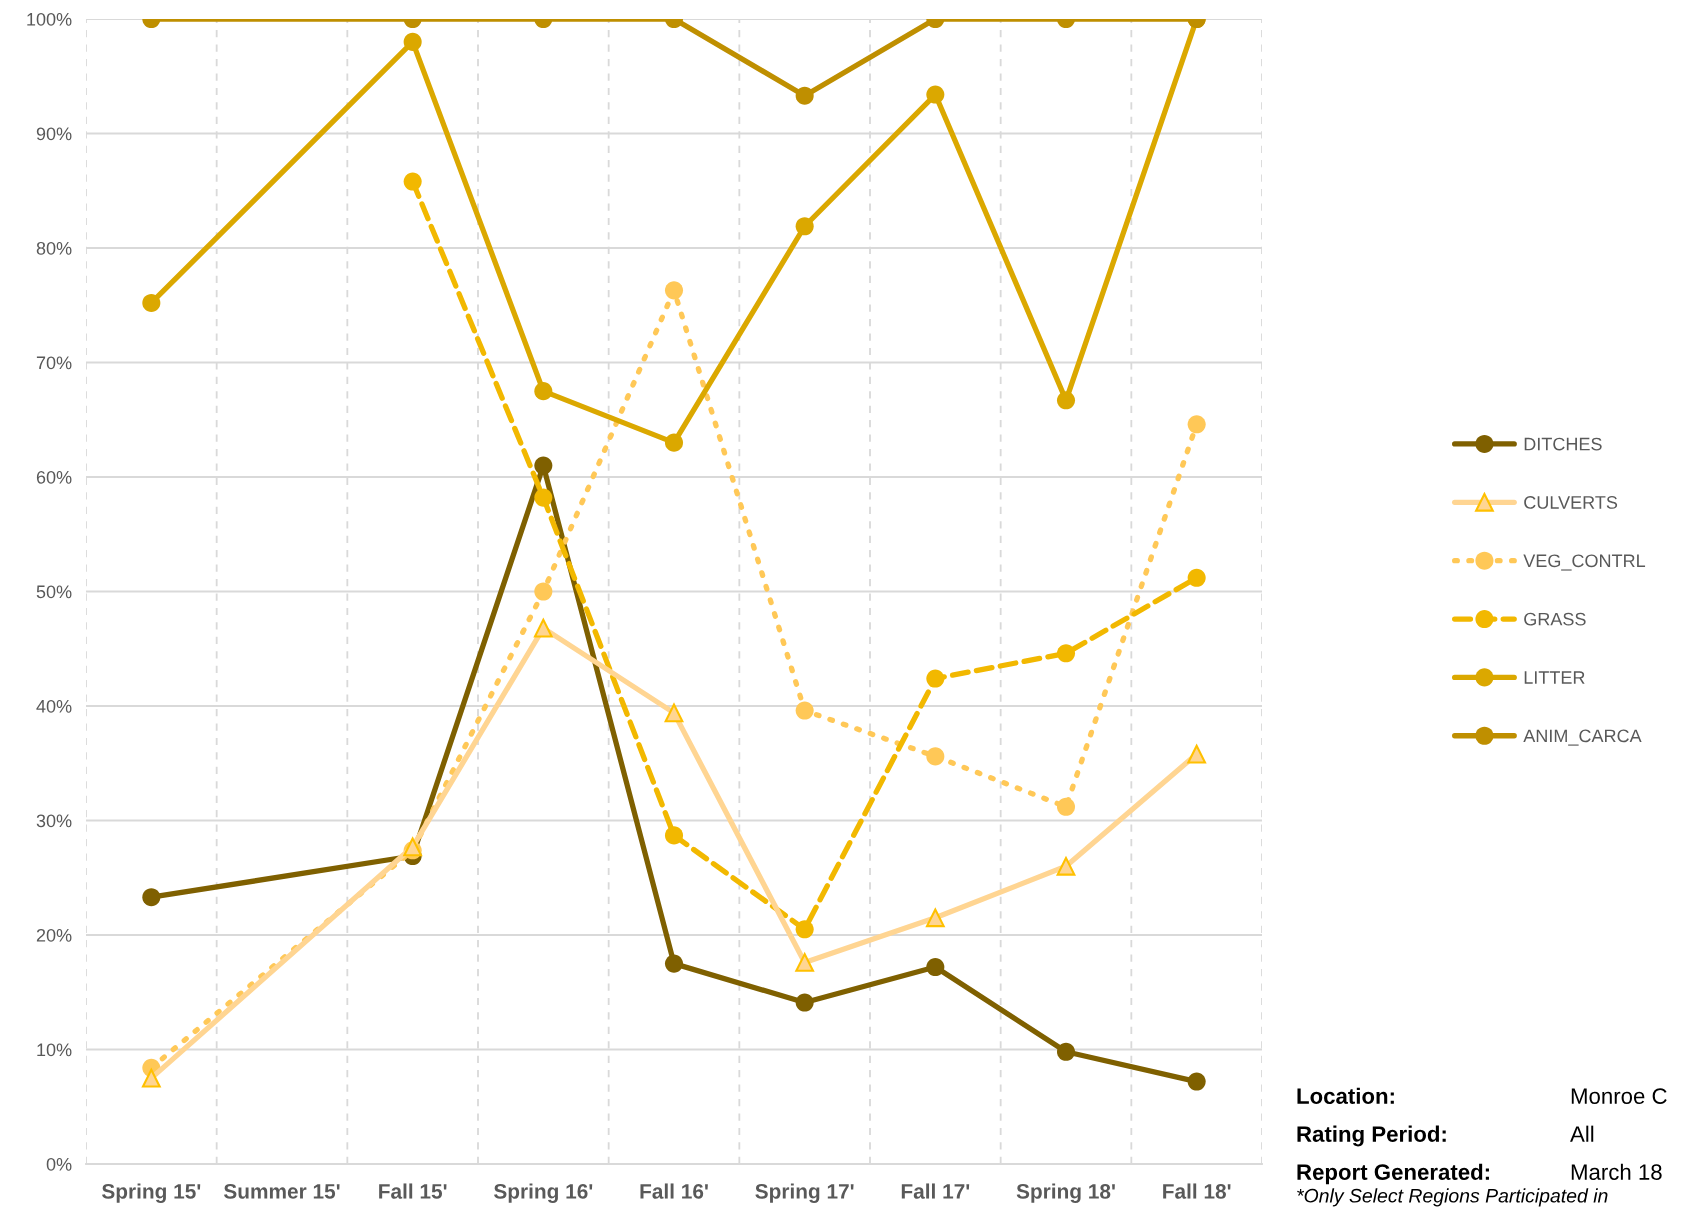 This screenshot has width=1682, height=1217. What do you see at coordinates (54, 706) in the screenshot?
I see `y-tick-label: 40%` at bounding box center [54, 706].